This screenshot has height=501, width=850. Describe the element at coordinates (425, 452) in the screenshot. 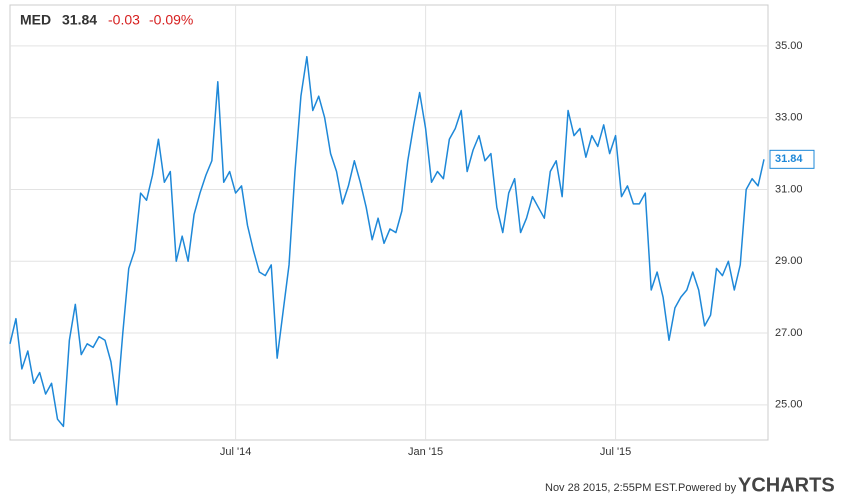

I see `x-tick-label: Jan '15` at that location.